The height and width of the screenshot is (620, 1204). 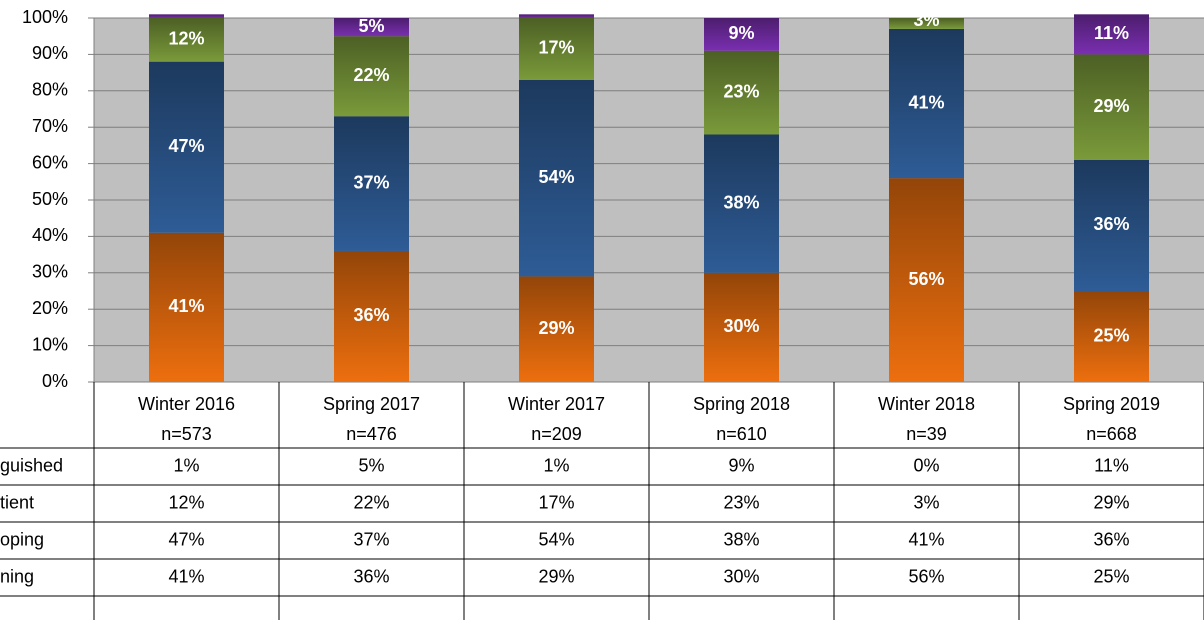 I want to click on table-cell: 3%, so click(x=926, y=502).